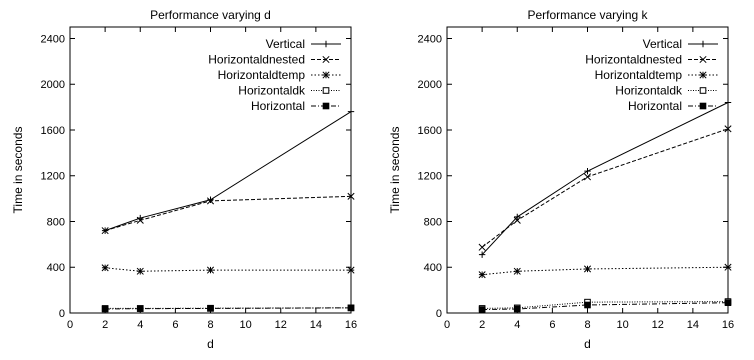 This screenshot has width=754, height=360. What do you see at coordinates (587, 325) in the screenshot?
I see `x-tick-label: 8` at bounding box center [587, 325].